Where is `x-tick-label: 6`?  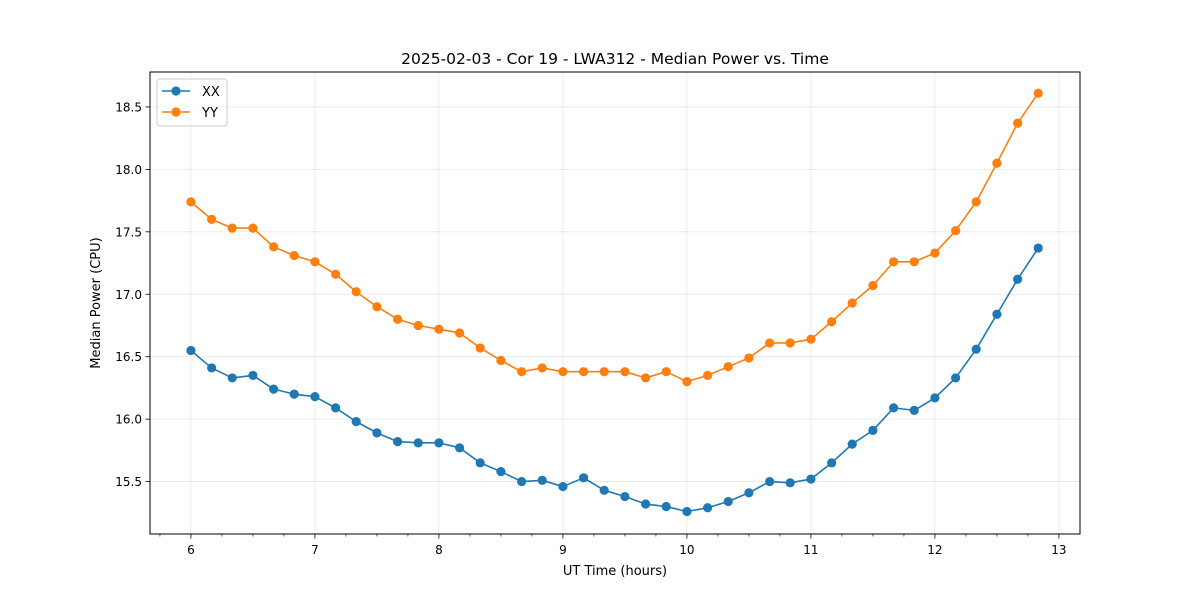 x-tick-label: 6 is located at coordinates (191, 550).